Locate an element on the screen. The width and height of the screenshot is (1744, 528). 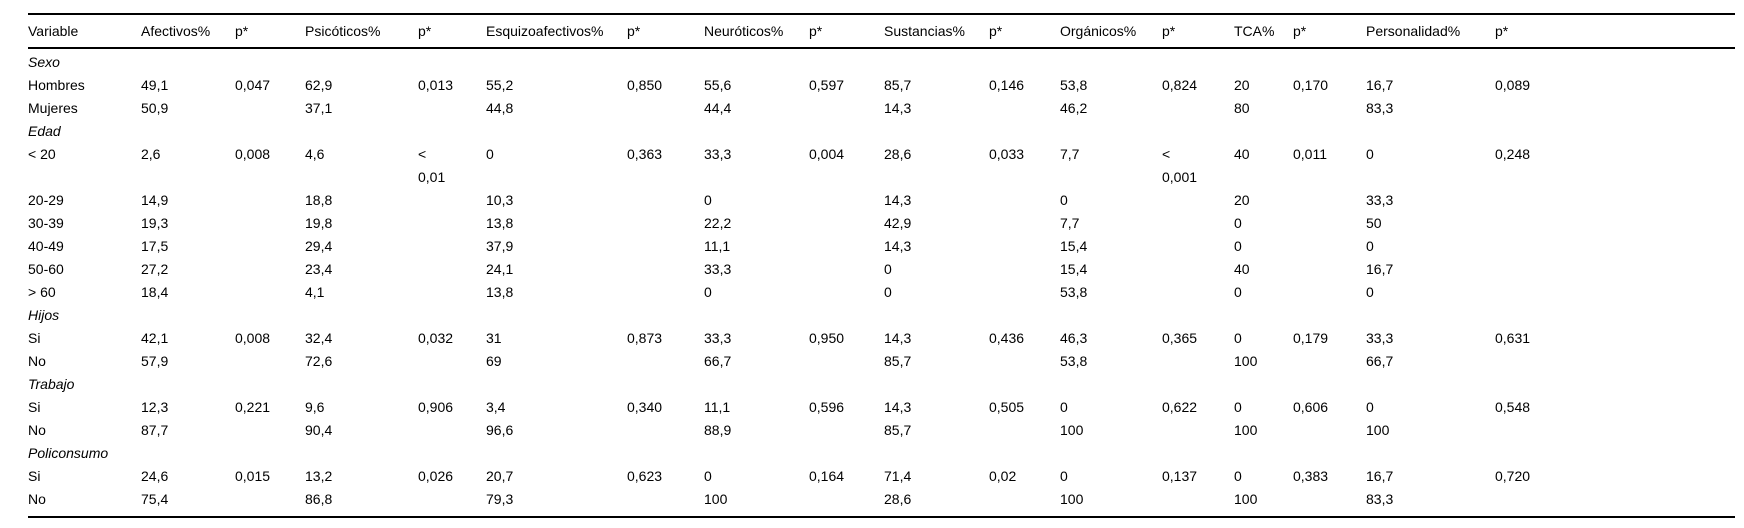
column-header: Psicóticos% is located at coordinates (361, 31).